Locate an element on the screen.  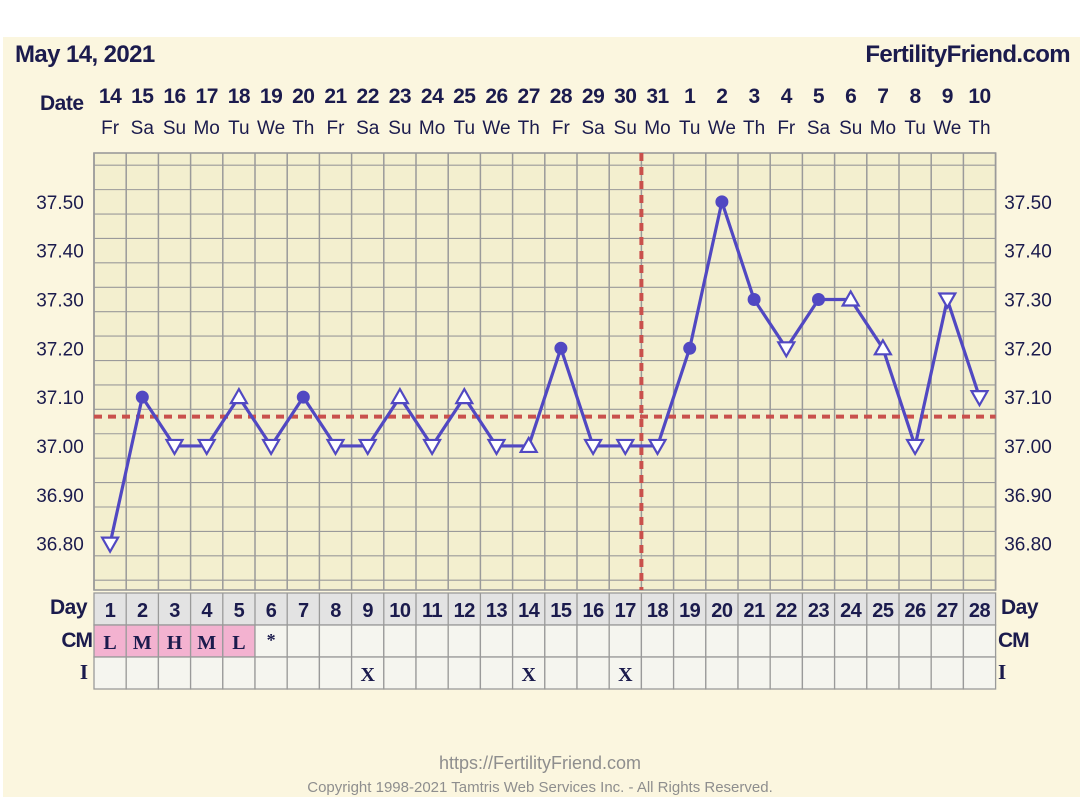
date-label: 24 is located at coordinates (432, 96).